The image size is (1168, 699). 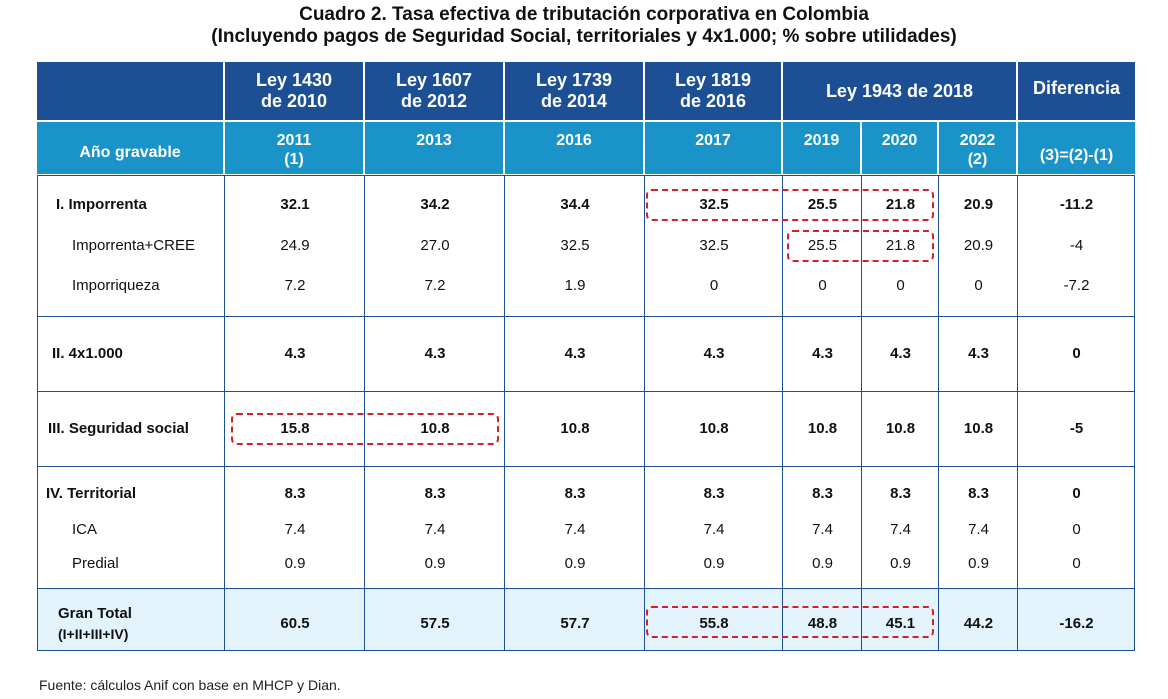 What do you see at coordinates (87, 353) in the screenshot?
I see `row-label: II. 4x1.000` at bounding box center [87, 353].